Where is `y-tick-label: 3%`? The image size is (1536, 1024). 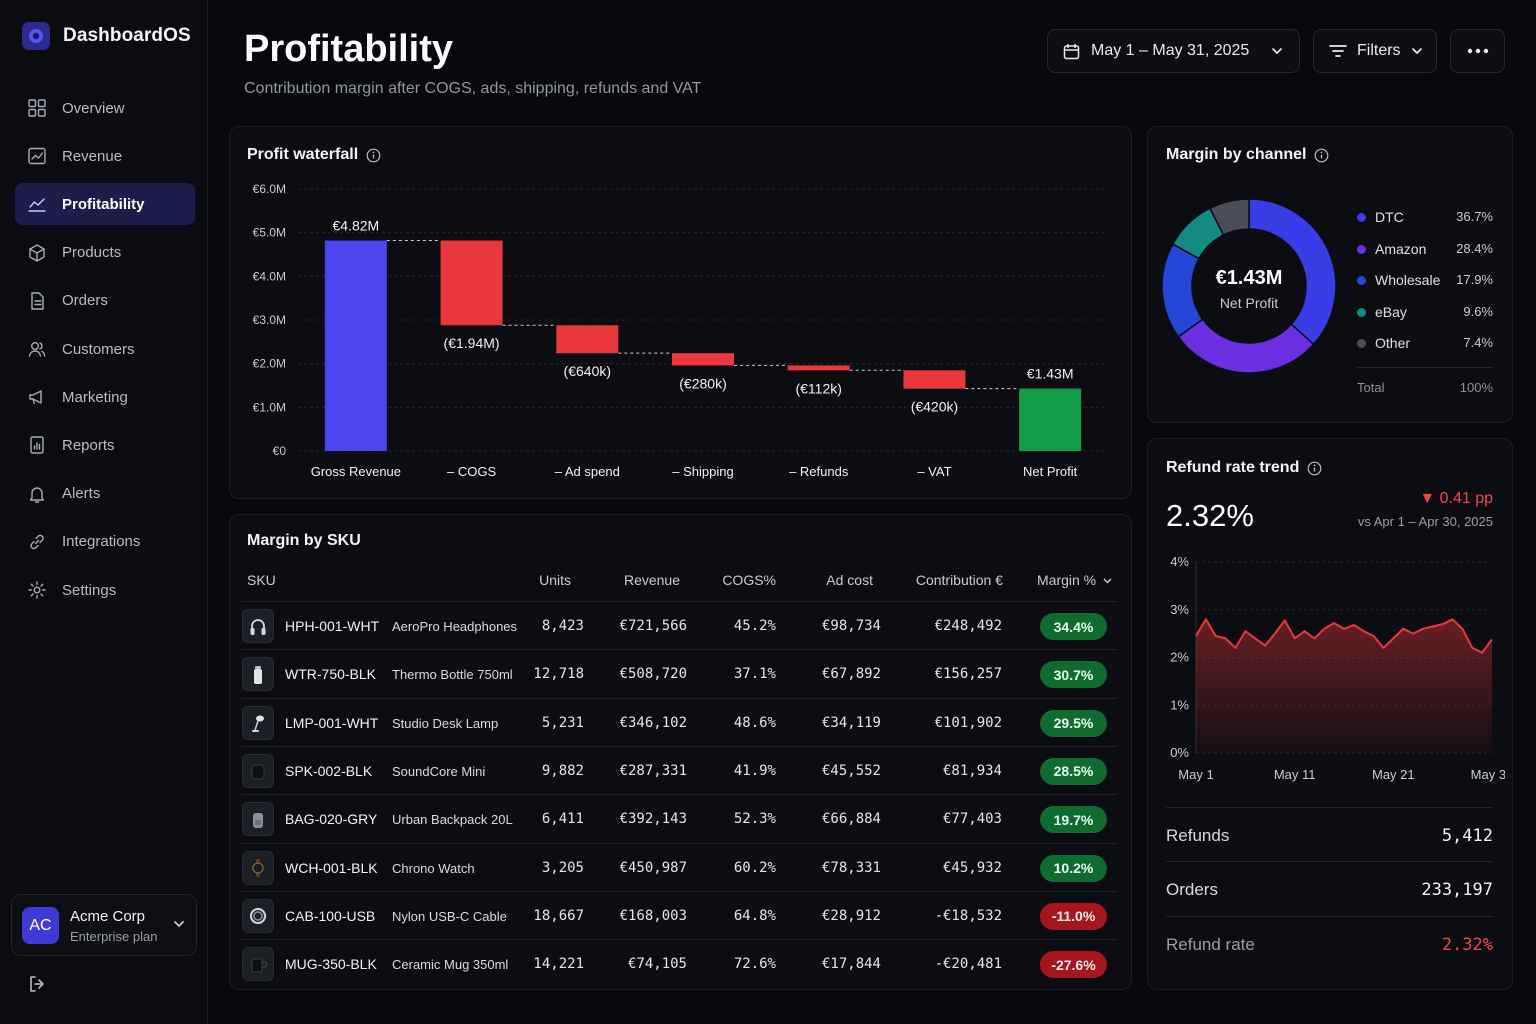 y-tick-label: 3% is located at coordinates (1179, 609).